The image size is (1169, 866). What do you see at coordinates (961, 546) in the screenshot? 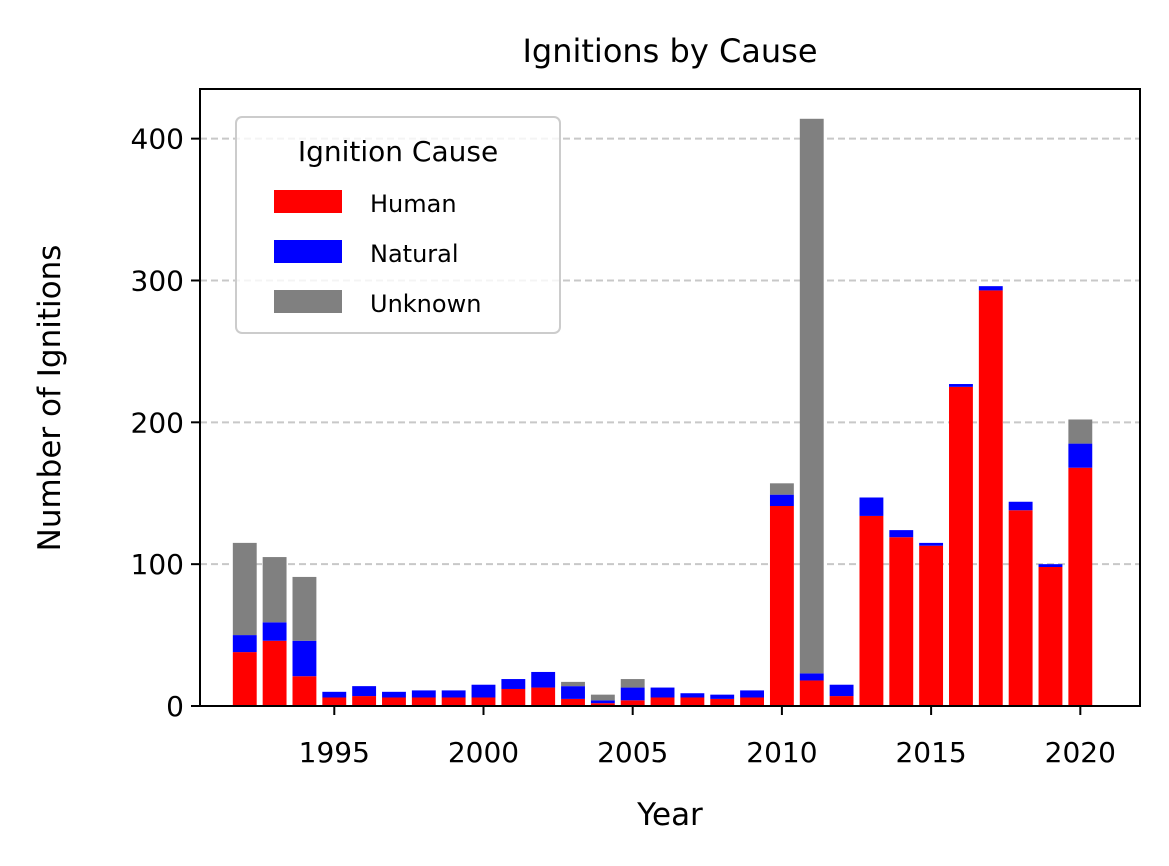
I see `bar-human-2016` at bounding box center [961, 546].